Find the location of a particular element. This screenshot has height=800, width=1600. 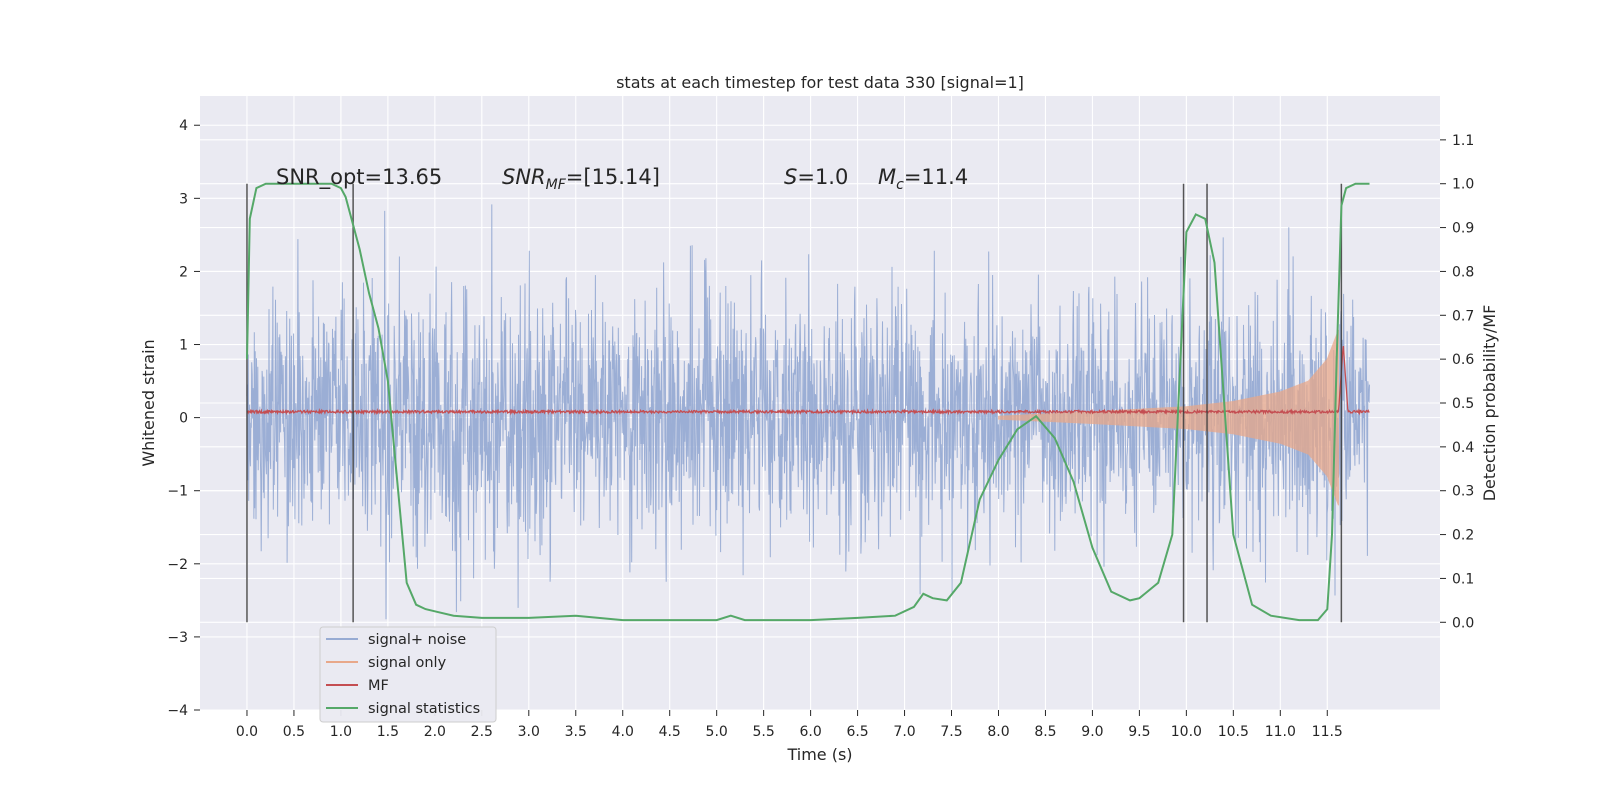

x-tick-label: 3.5 is located at coordinates (576, 732).